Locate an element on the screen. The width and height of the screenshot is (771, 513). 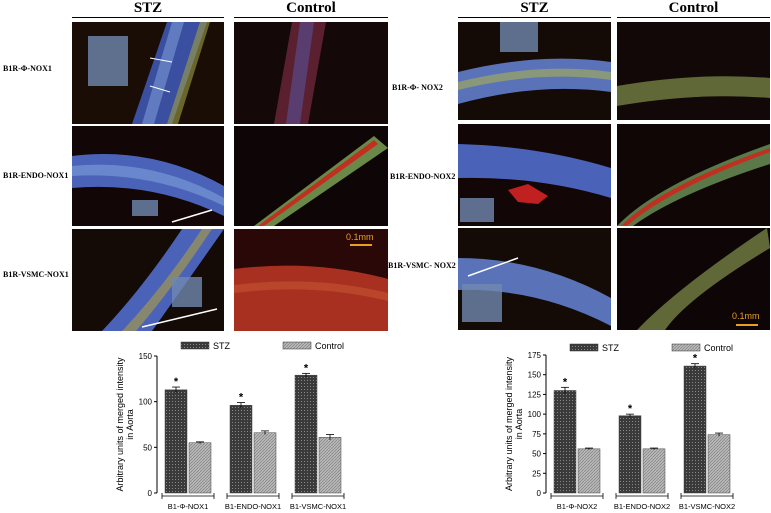
row-label-vsmc-nox2: B1R-VSMC- NOX2 is located at coordinates (422, 265).